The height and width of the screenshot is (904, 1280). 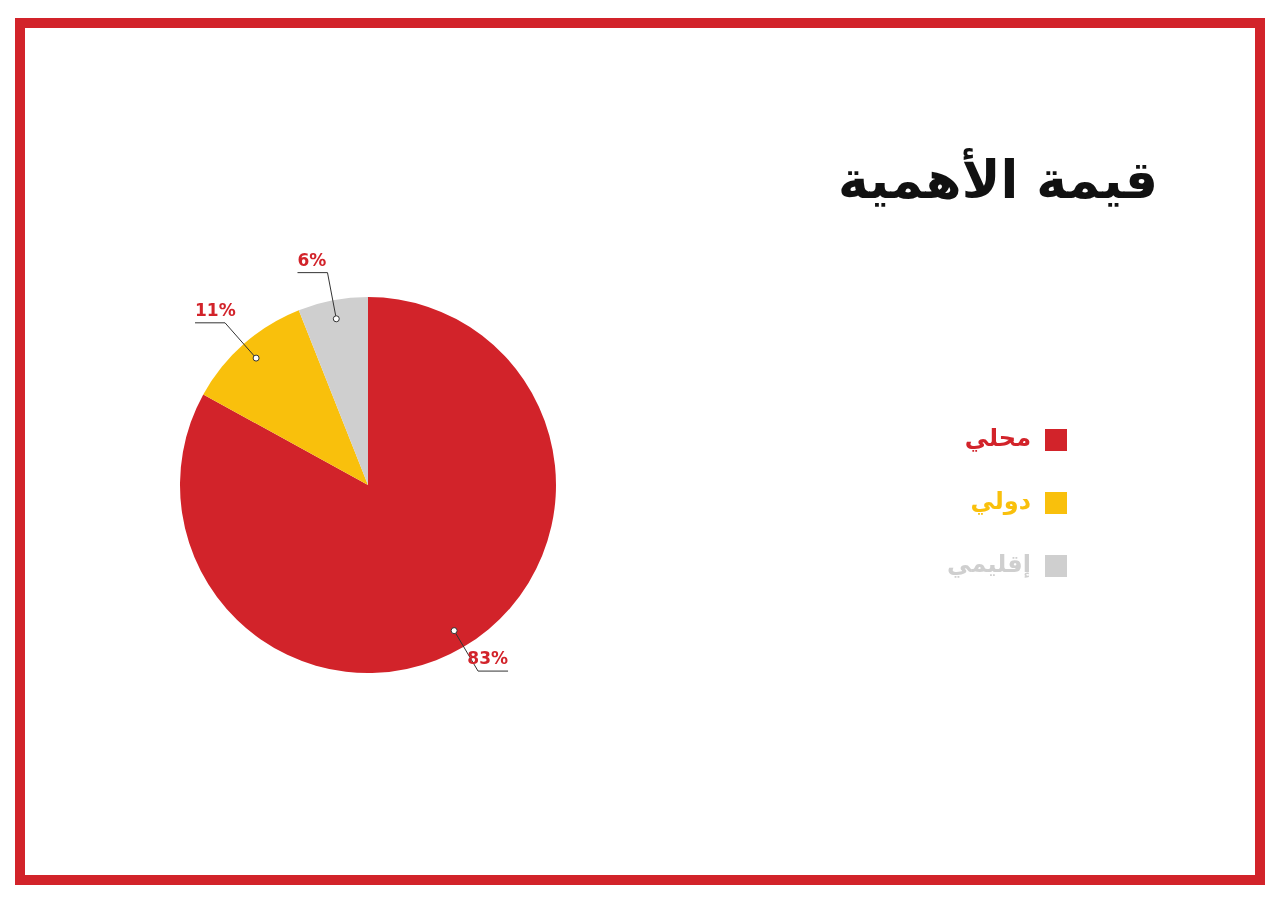 I want to click on legend-label: دولي, so click(x=1000, y=501).